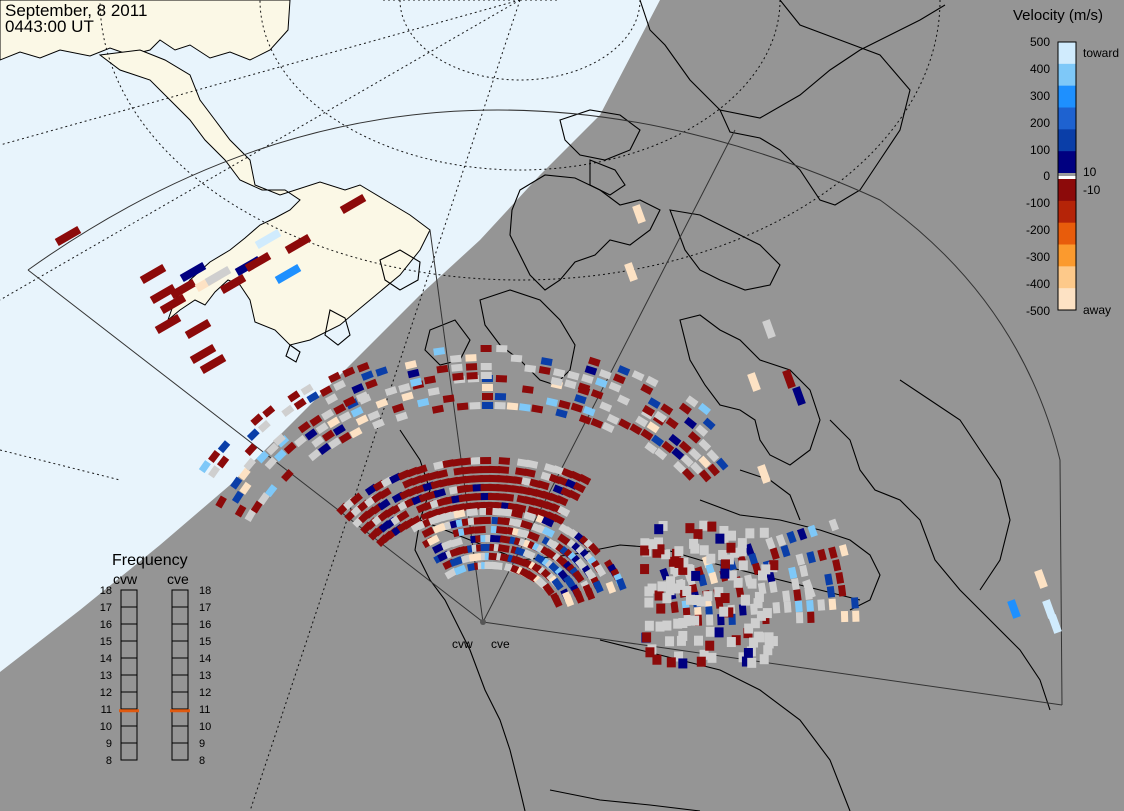  I want to click on velocity-color-ground, so click(1067, 174).